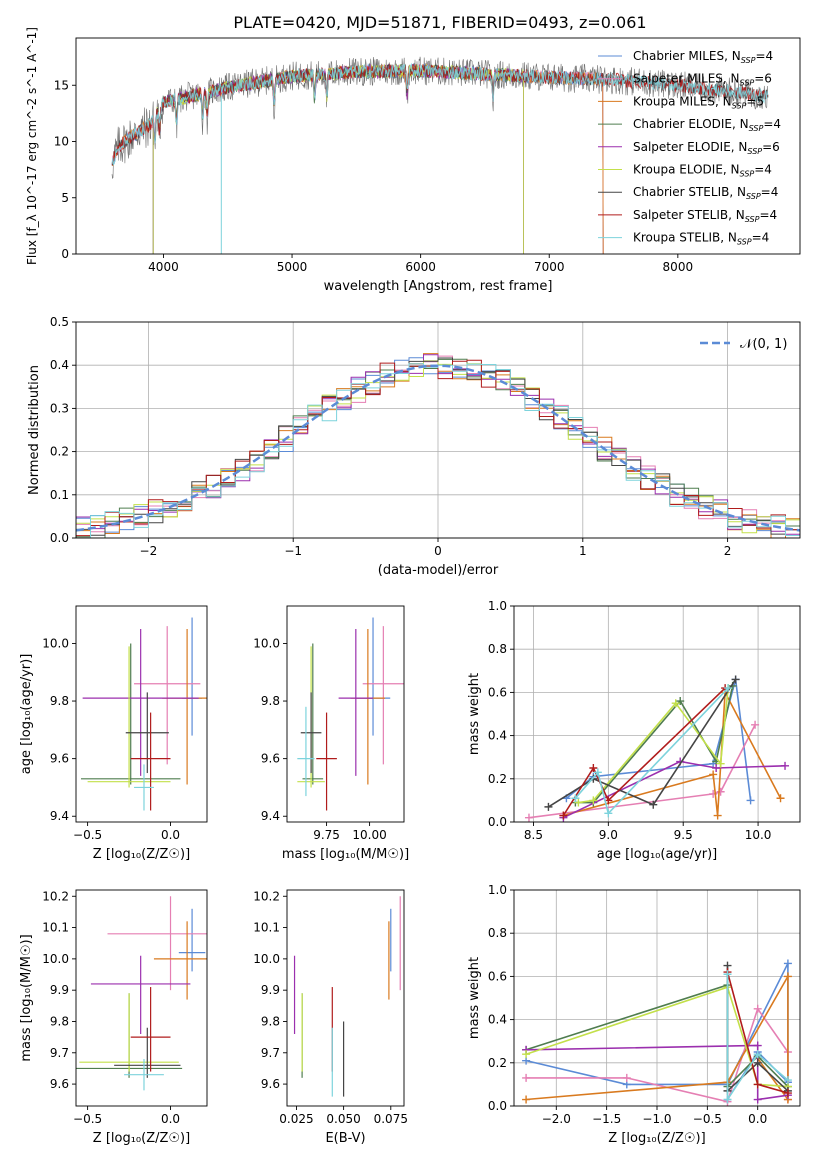 This screenshot has height=1170, width=819. What do you see at coordinates (331, 733) in the screenshot?
I see `axes-age_vs_mass: 9.75 10.00 9.4 9.6 9.8 10.0 mass [log₁₀(M/M☉)]` at bounding box center [331, 733].